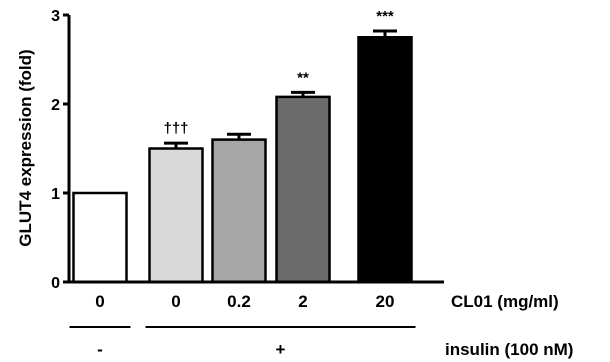  What do you see at coordinates (509, 349) in the screenshot?
I see `insulin-label: insulin (100 nM)` at bounding box center [509, 349].